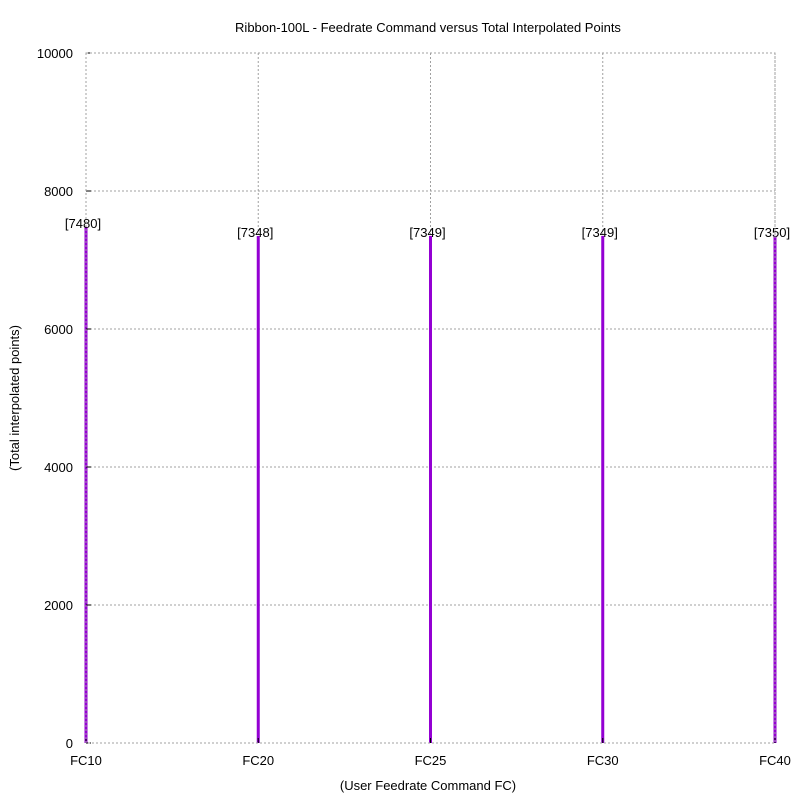  What do you see at coordinates (83, 223) in the screenshot?
I see `data-label-fc10: [7480]` at bounding box center [83, 223].